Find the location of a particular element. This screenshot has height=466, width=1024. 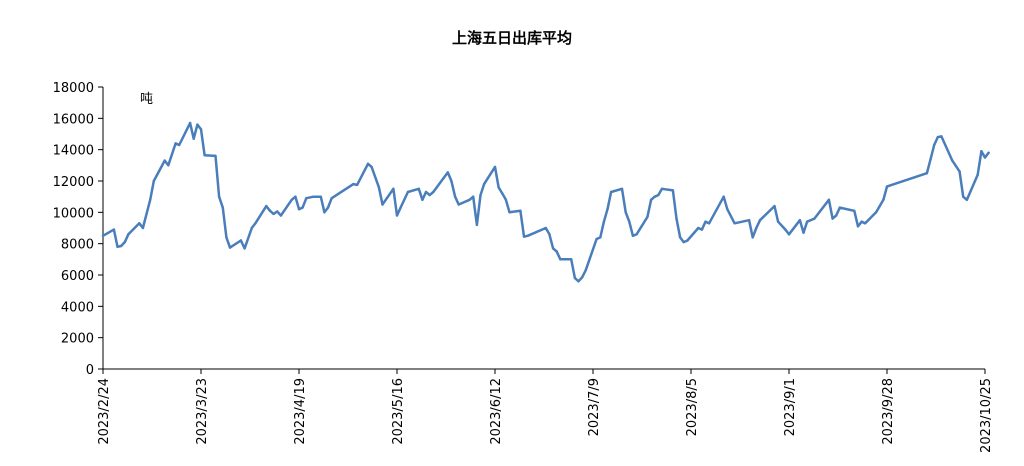

y-tick-label: 4000 is located at coordinates (77, 307).